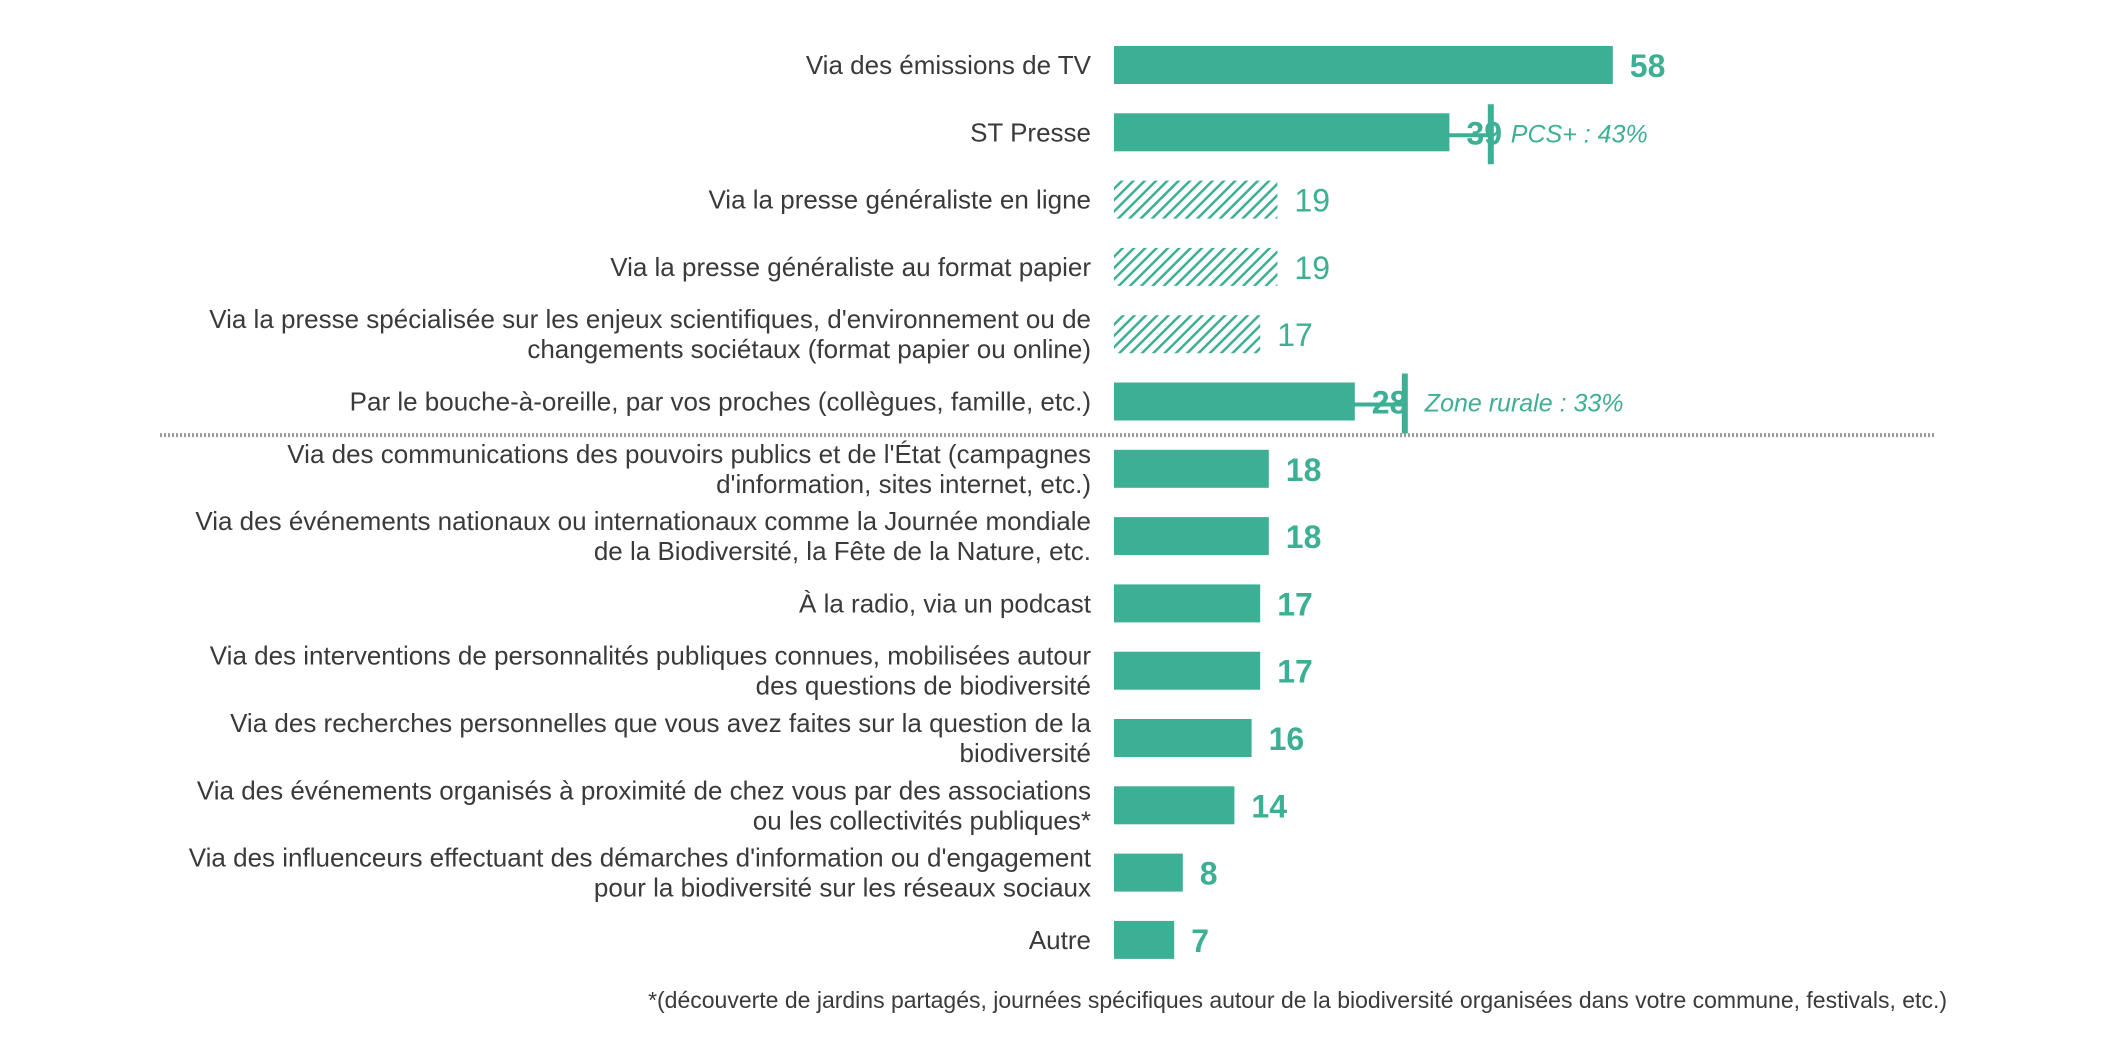 The image size is (2101, 1037). I want to click on category-label-line: Via la presse généraliste en ligne, so click(899, 200).